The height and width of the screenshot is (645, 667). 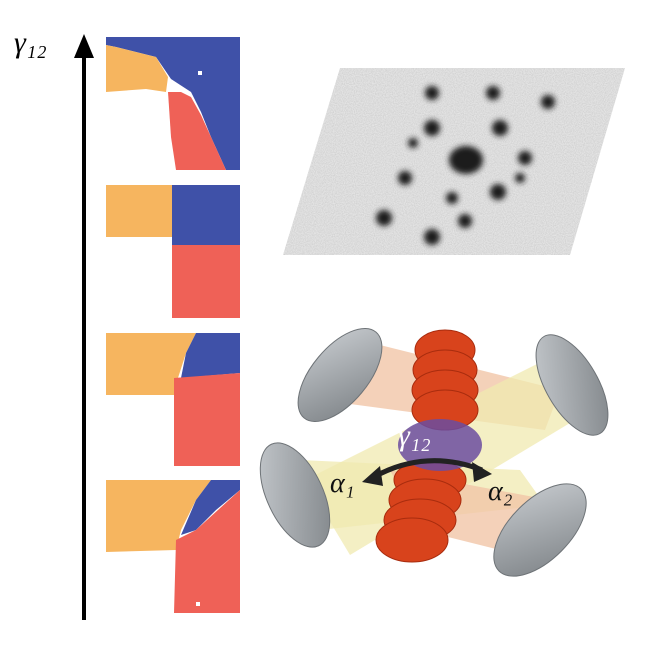 I want to click on axis-label: γ₁₂, so click(x=30, y=42).